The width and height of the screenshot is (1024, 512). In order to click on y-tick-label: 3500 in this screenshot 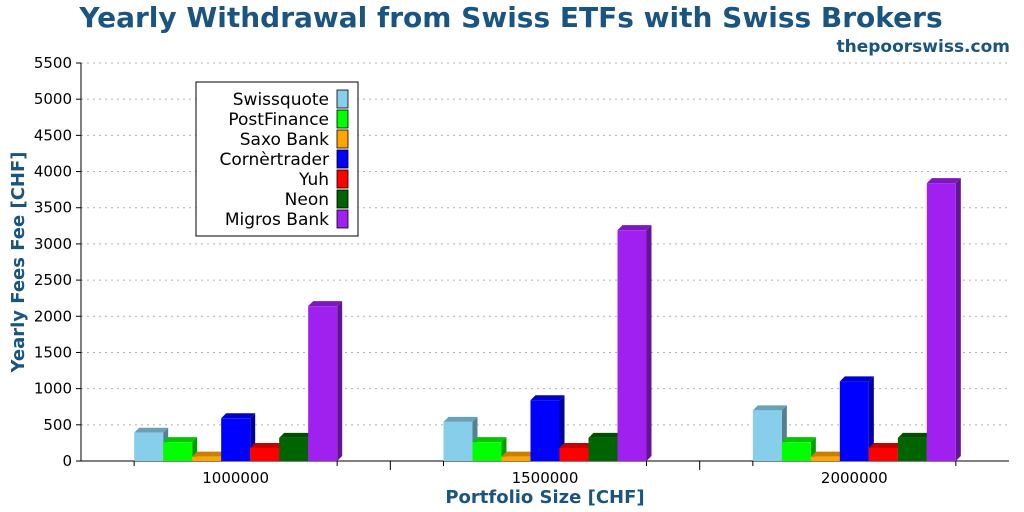, I will do `click(53, 208)`.